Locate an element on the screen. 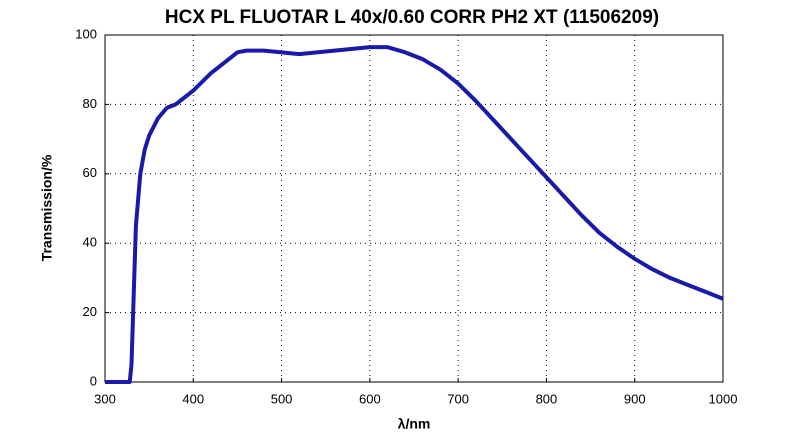  y-tick-label: 80 is located at coordinates (90, 103).